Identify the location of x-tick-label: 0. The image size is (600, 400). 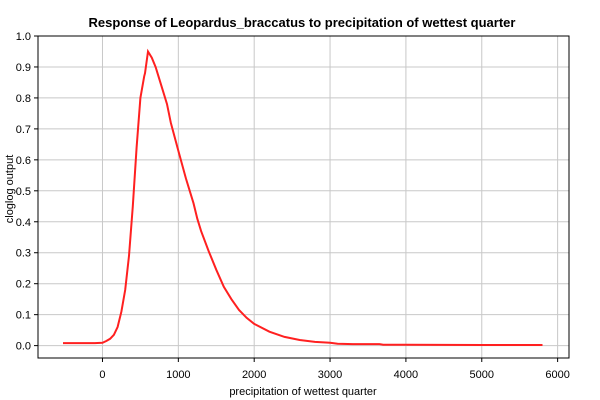
(102, 375).